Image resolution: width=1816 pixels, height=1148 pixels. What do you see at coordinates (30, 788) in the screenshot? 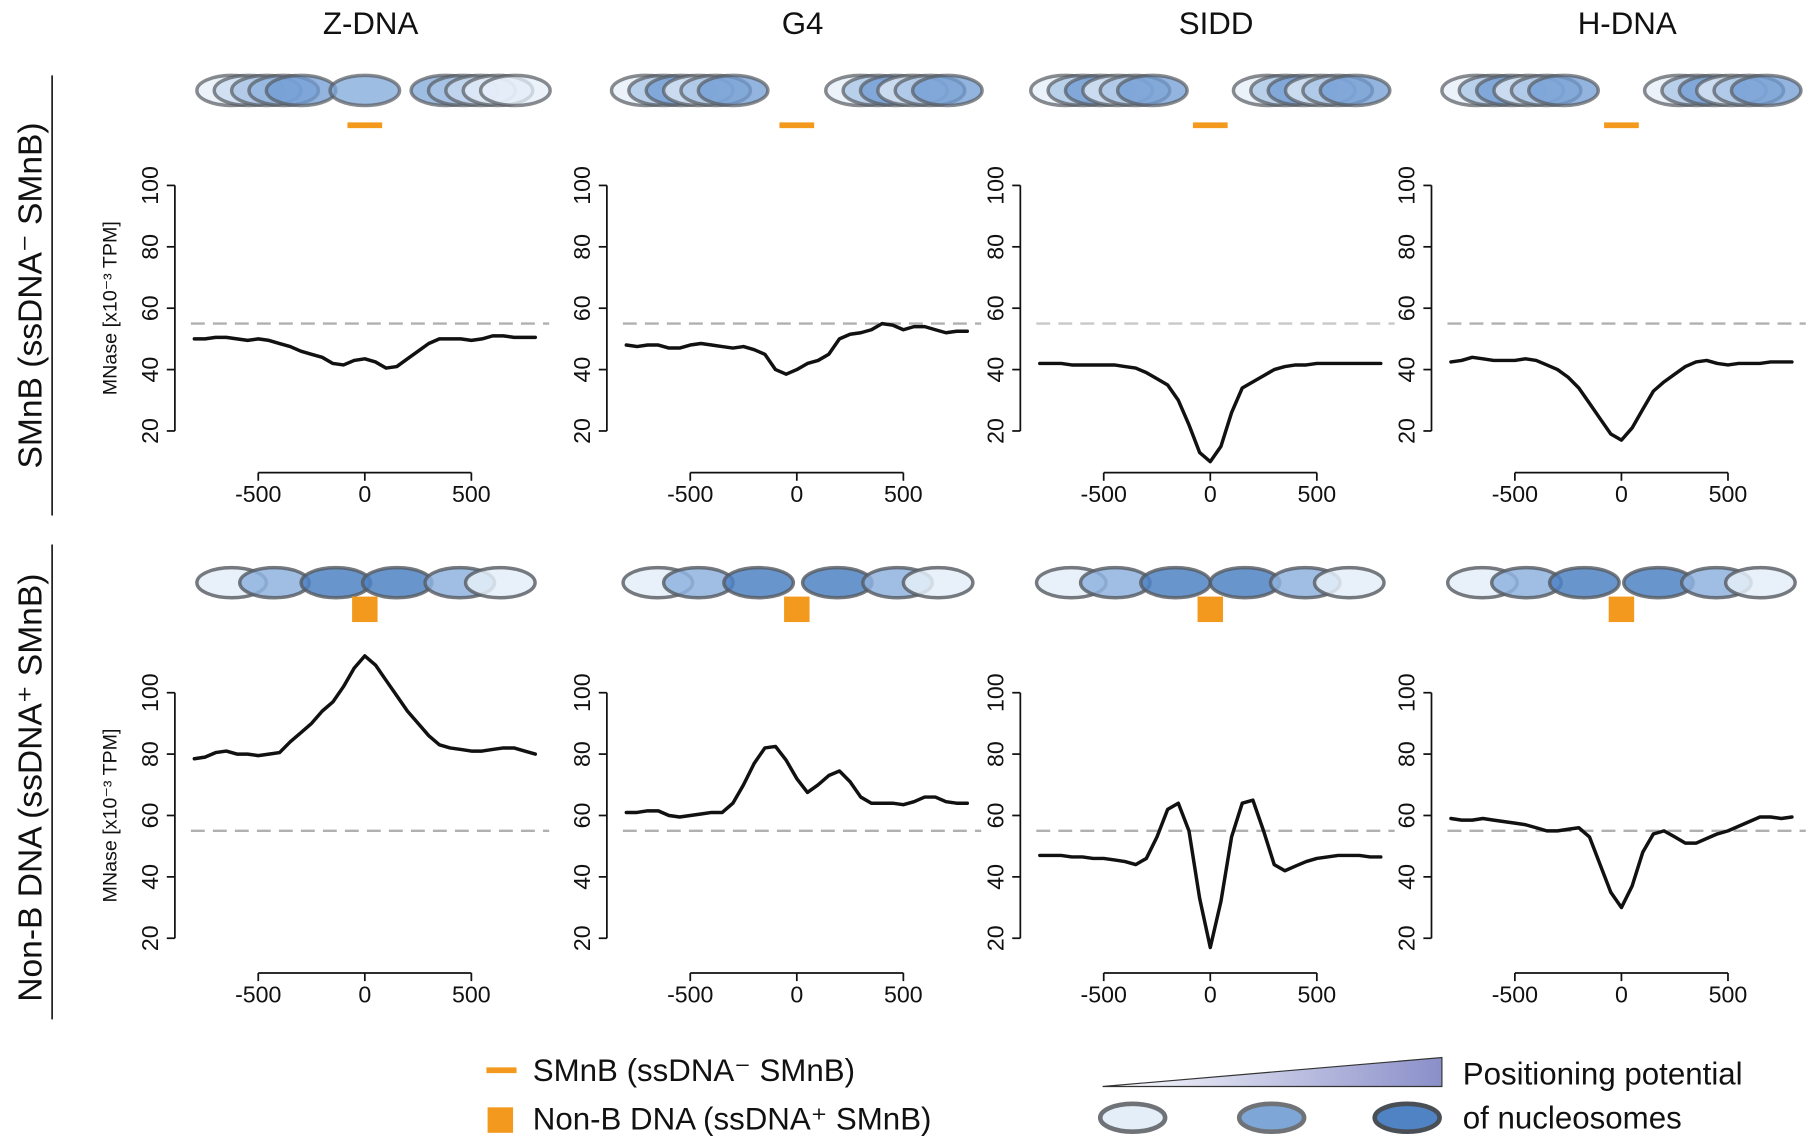
I see `row-label: Non-B DNA (ssDNA⁺ SMnB)` at bounding box center [30, 788].